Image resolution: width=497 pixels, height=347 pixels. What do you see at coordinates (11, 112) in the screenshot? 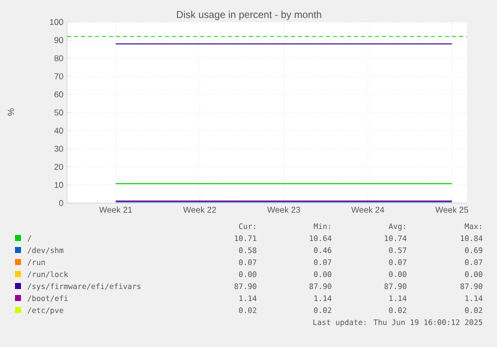
I see `y-axis-title: %` at bounding box center [11, 112].